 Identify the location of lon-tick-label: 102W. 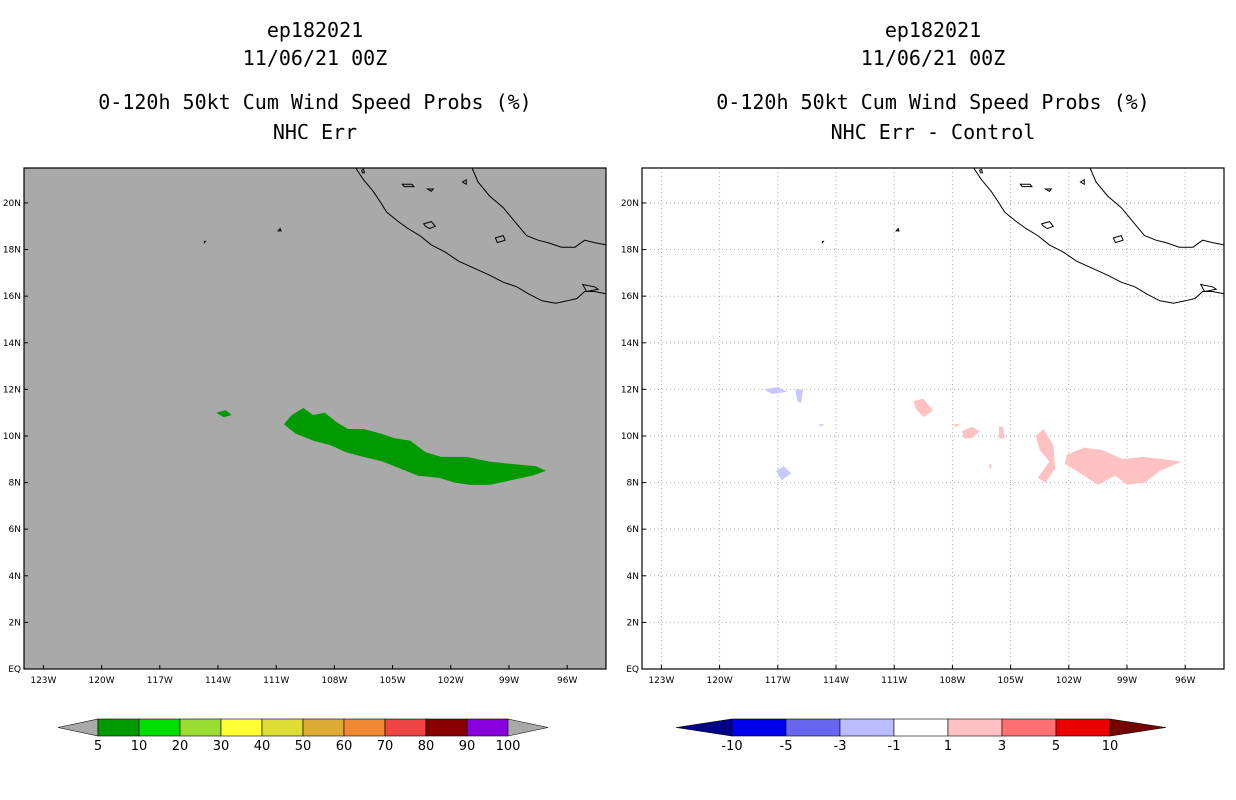
(451, 681).